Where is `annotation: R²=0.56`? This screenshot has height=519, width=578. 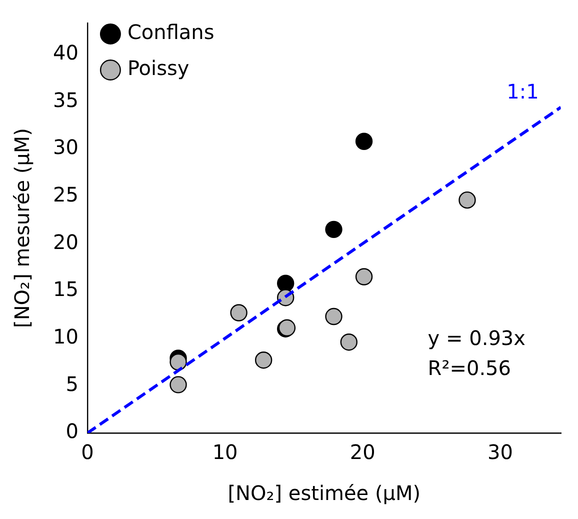
annotation: R²=0.56 is located at coordinates (470, 368).